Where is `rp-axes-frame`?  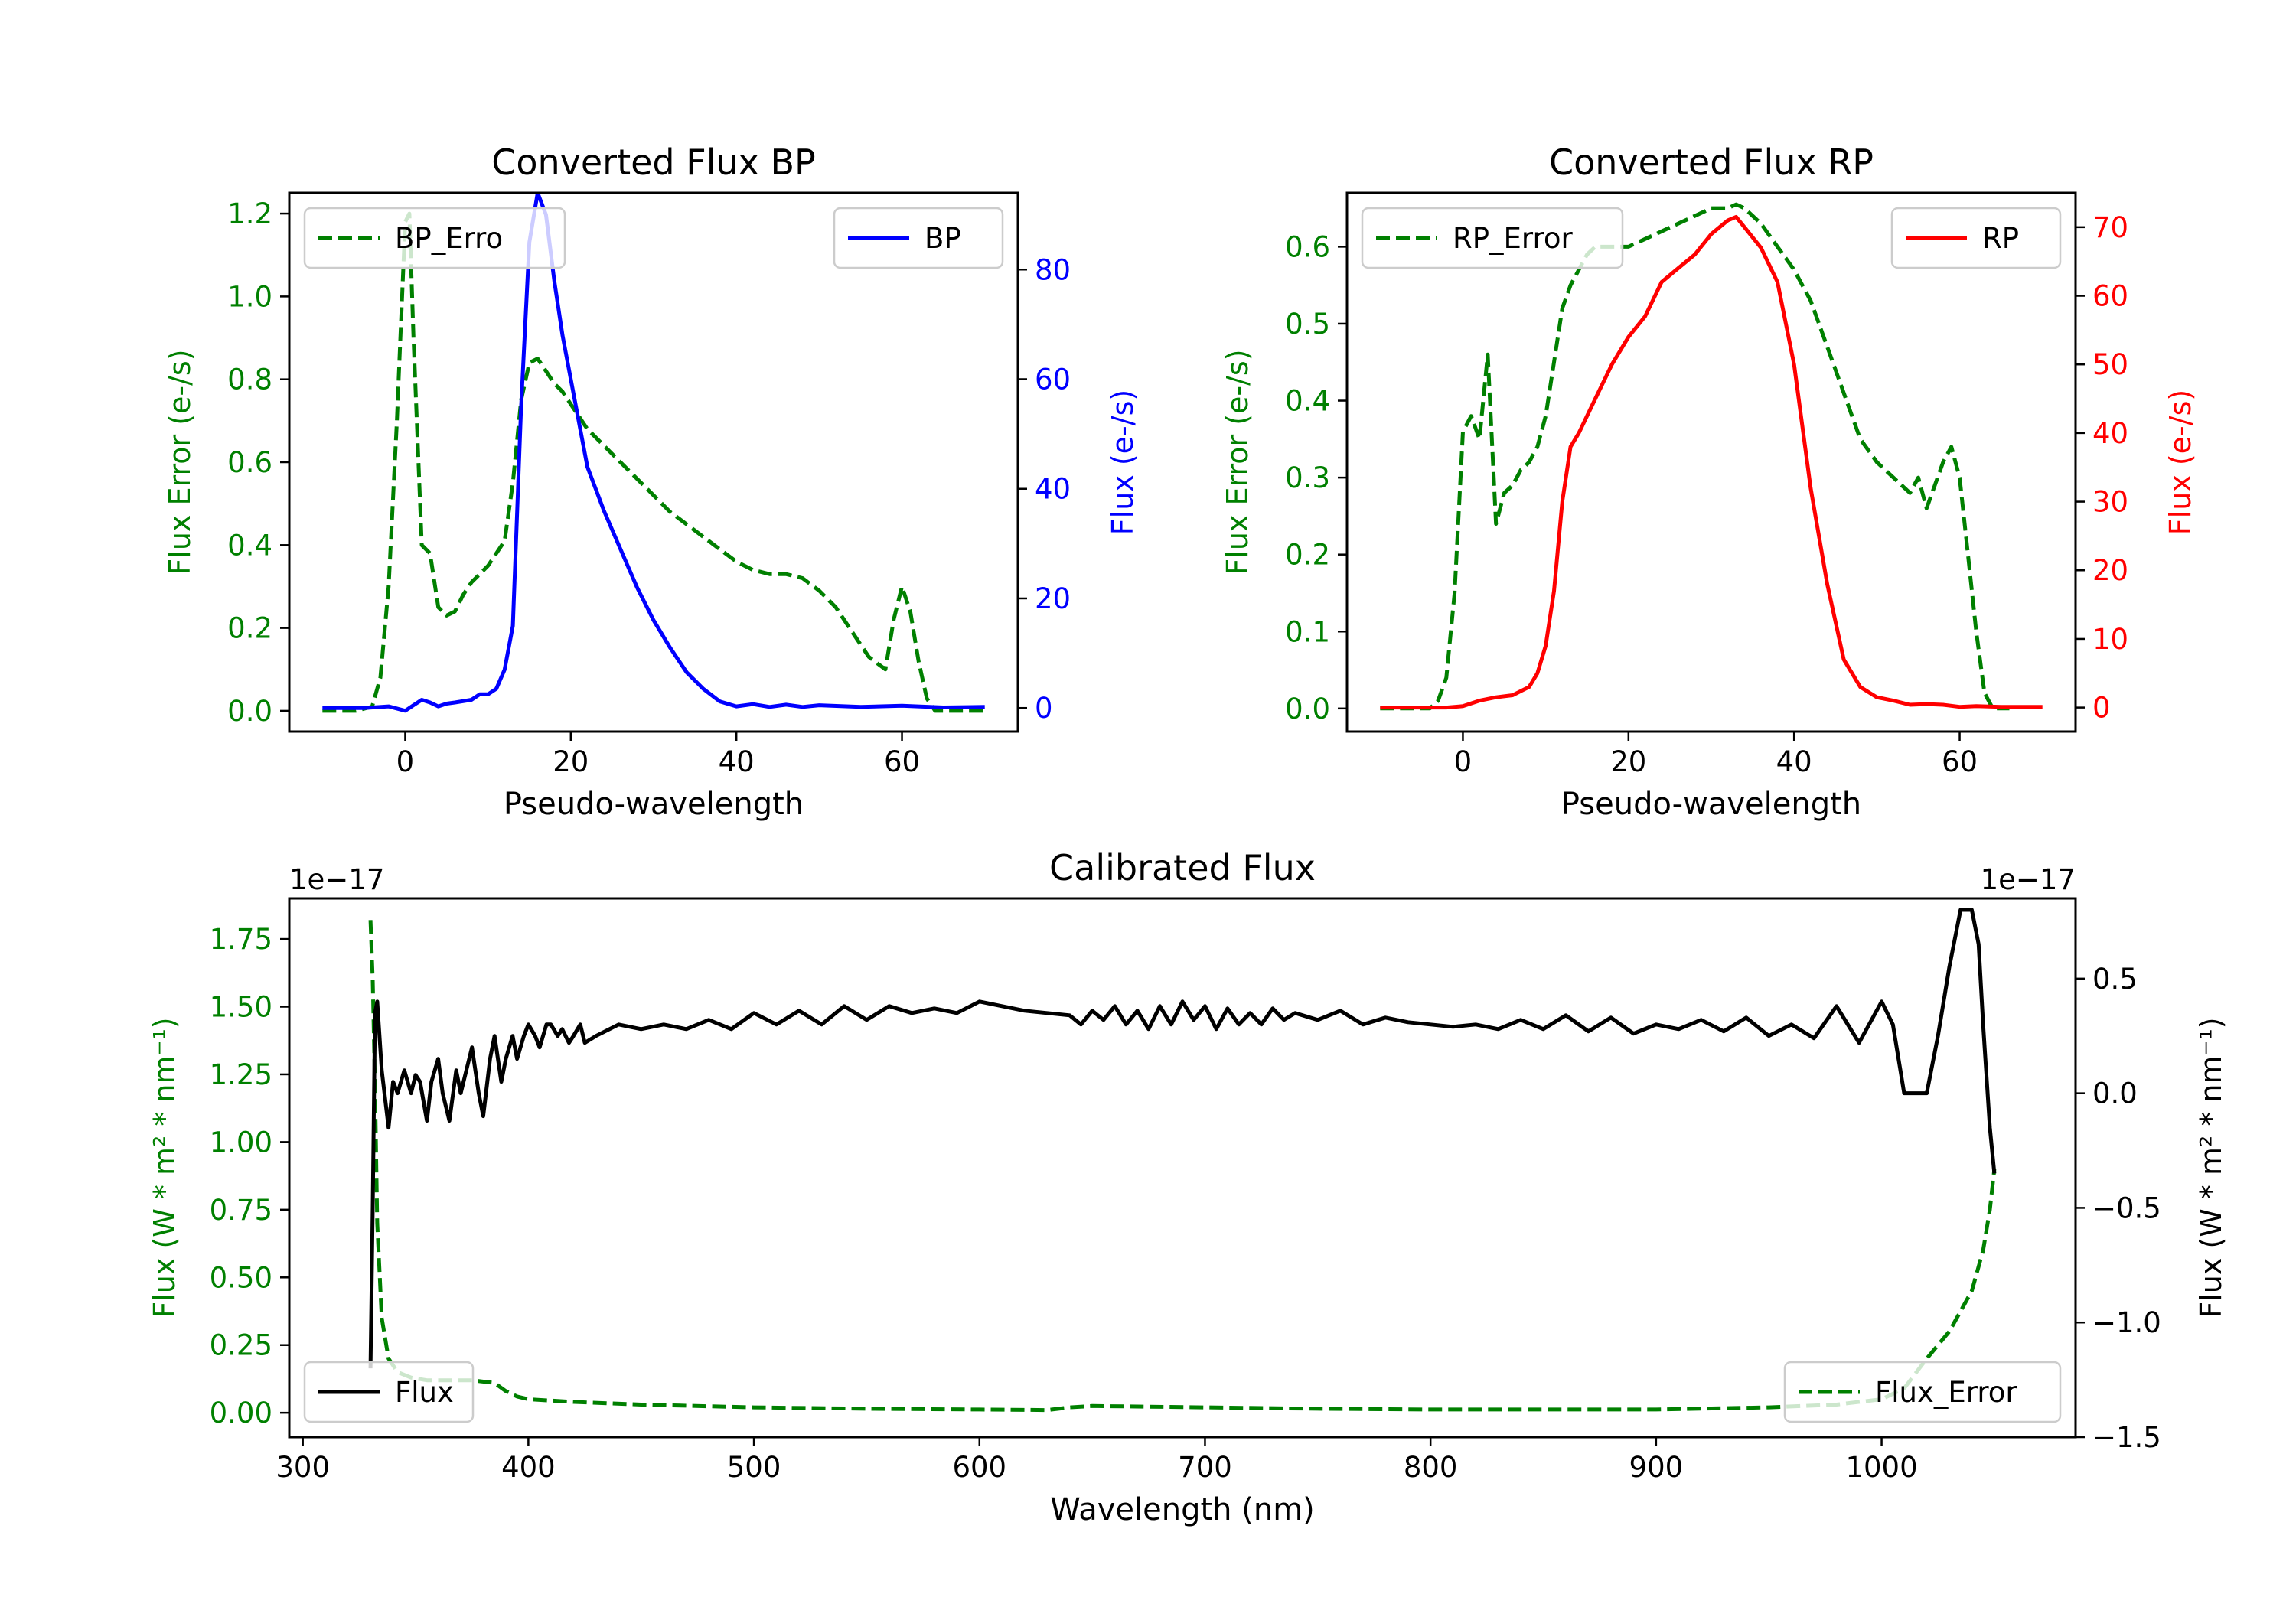 rp-axes-frame is located at coordinates (1711, 462).